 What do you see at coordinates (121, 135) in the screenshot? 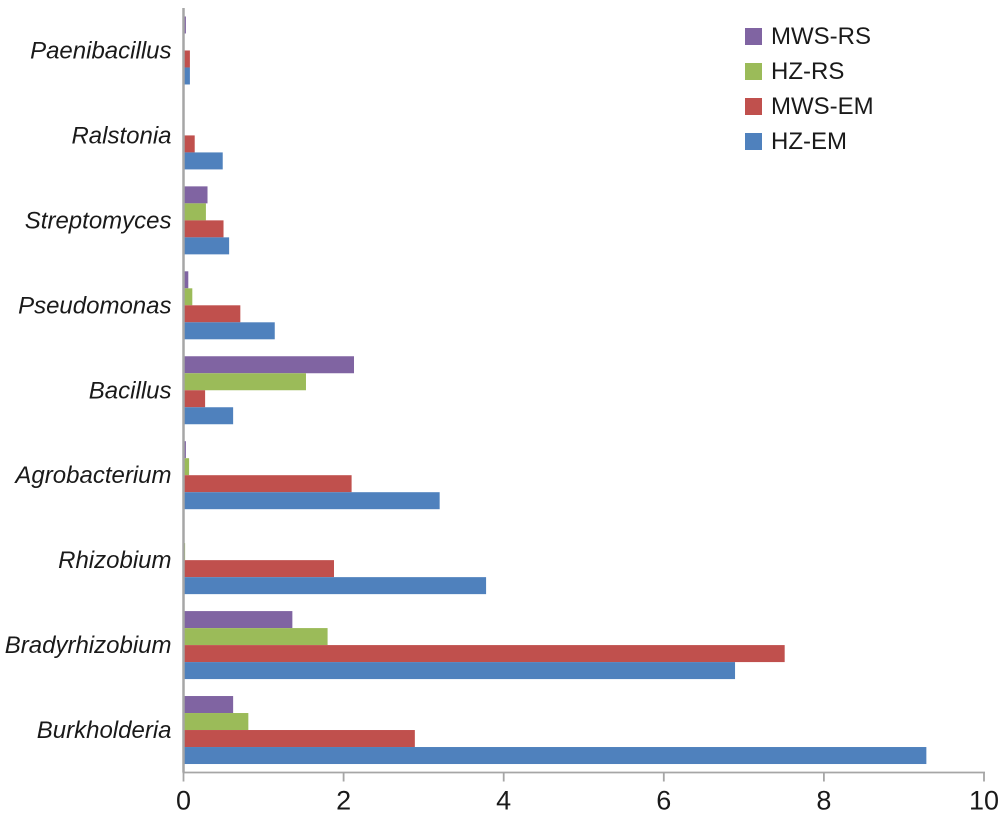
I see `category-label-Ralstonia: Ralstonia` at bounding box center [121, 135].